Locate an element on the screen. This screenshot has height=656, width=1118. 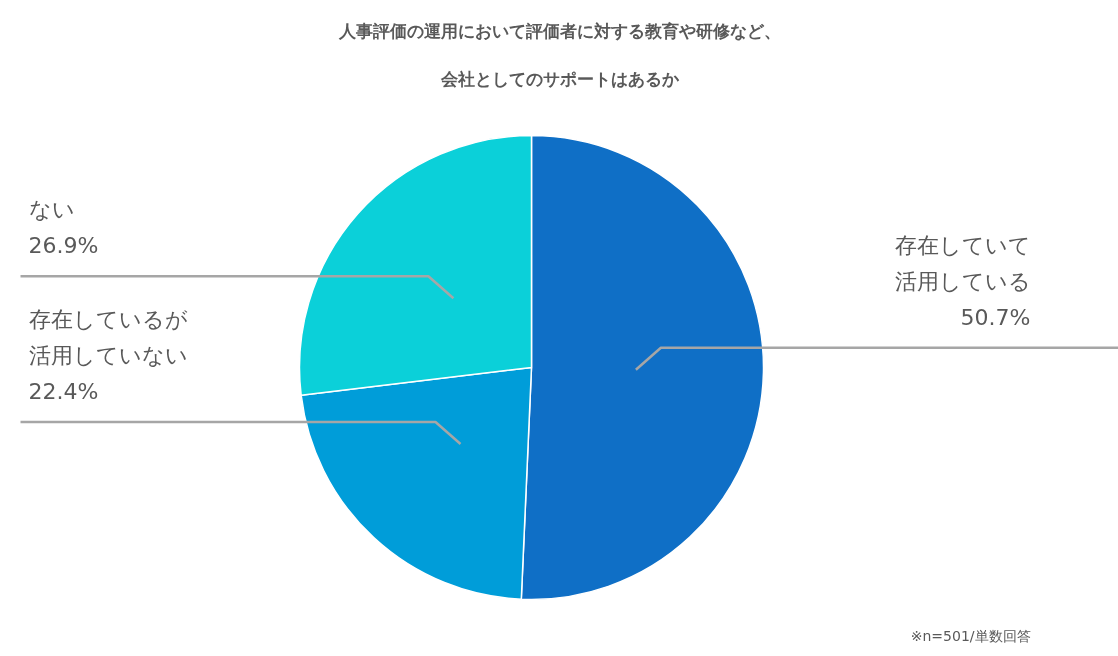
data-label: 22.4% is located at coordinates (63, 392).